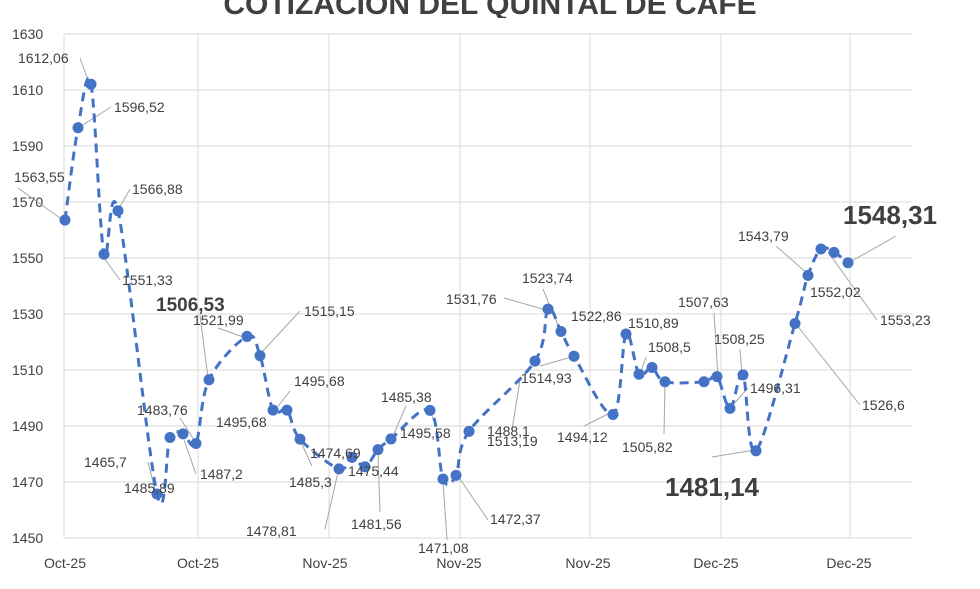  Describe the element at coordinates (105, 462) in the screenshot. I see `data-label: 1465,7` at that location.